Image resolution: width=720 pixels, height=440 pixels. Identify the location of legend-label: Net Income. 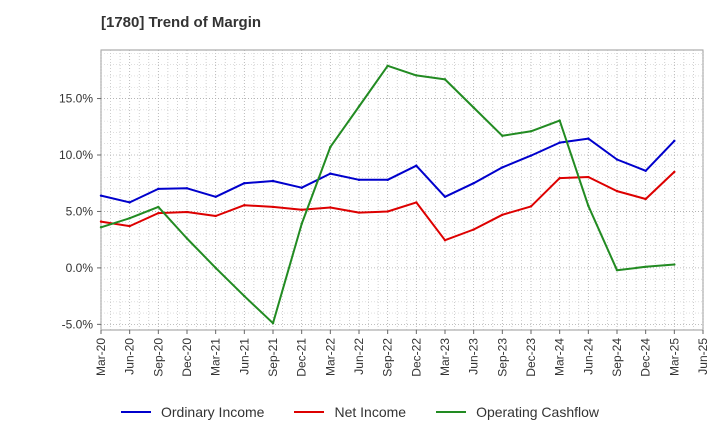
(370, 412).